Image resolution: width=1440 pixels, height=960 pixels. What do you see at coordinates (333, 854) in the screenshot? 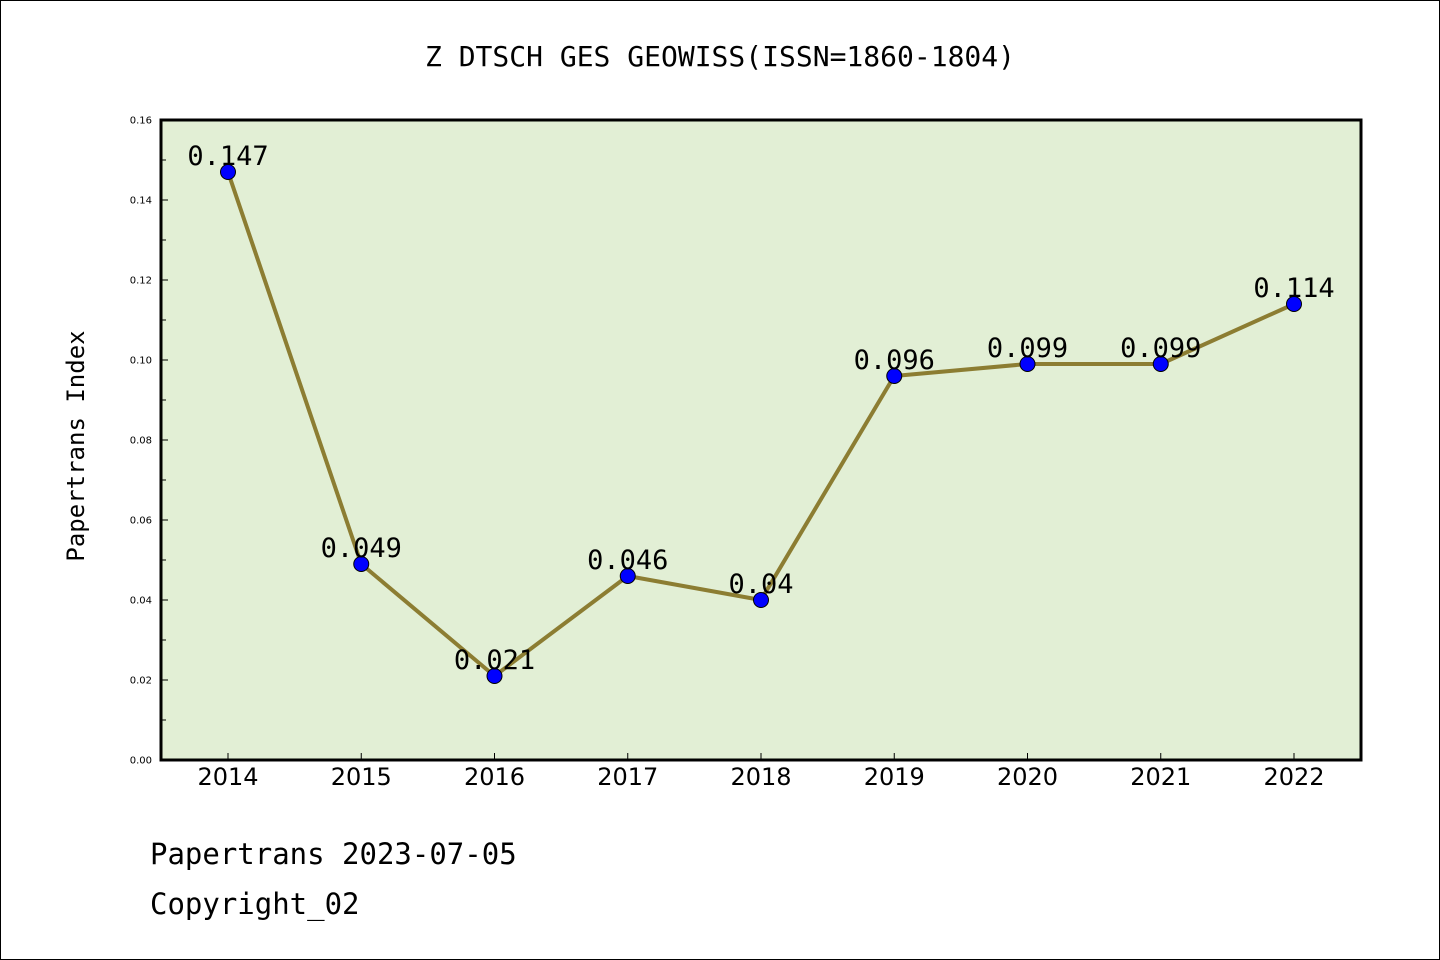
I see `footer-date: Papertrans 2023-07-05` at bounding box center [333, 854].